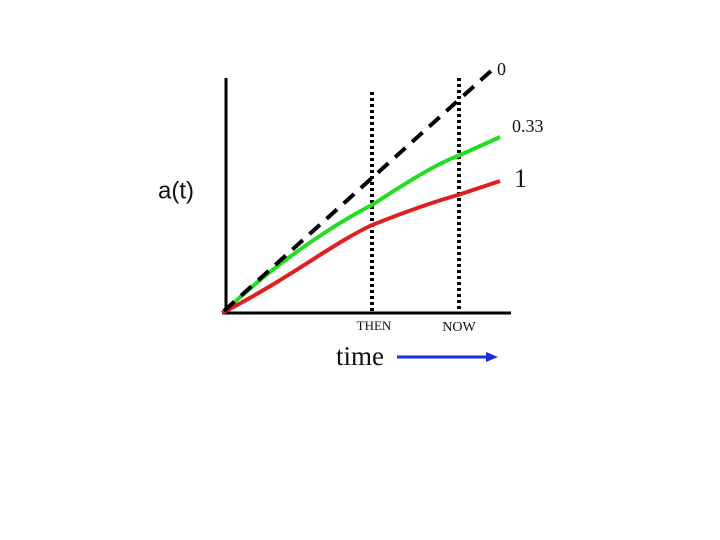 The image size is (720, 540). Describe the element at coordinates (459, 327) in the screenshot. I see `now-label: NOW` at that location.